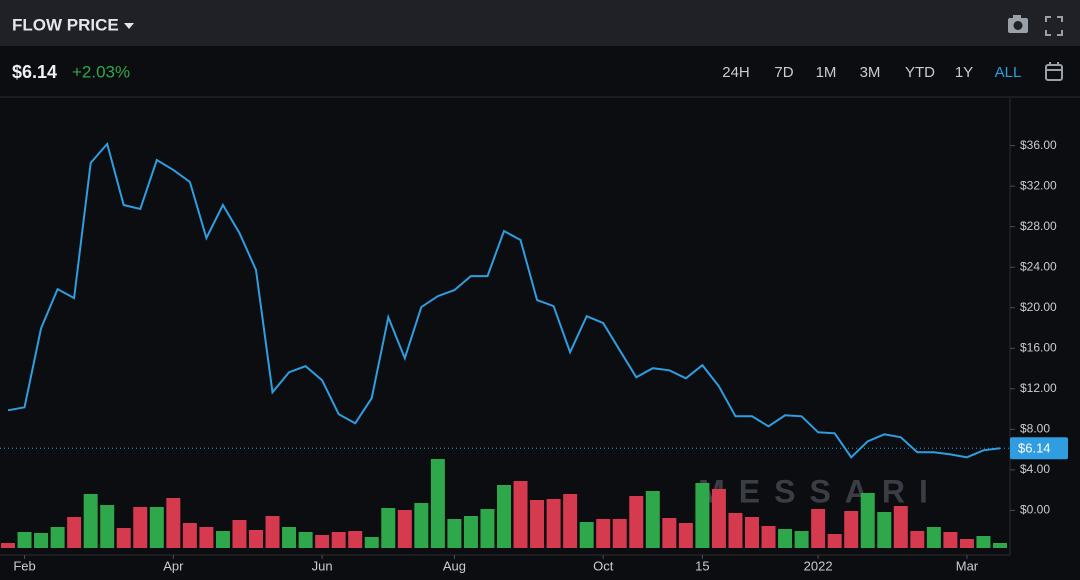  Describe the element at coordinates (34, 72) in the screenshot. I see `price: $6.14` at that location.